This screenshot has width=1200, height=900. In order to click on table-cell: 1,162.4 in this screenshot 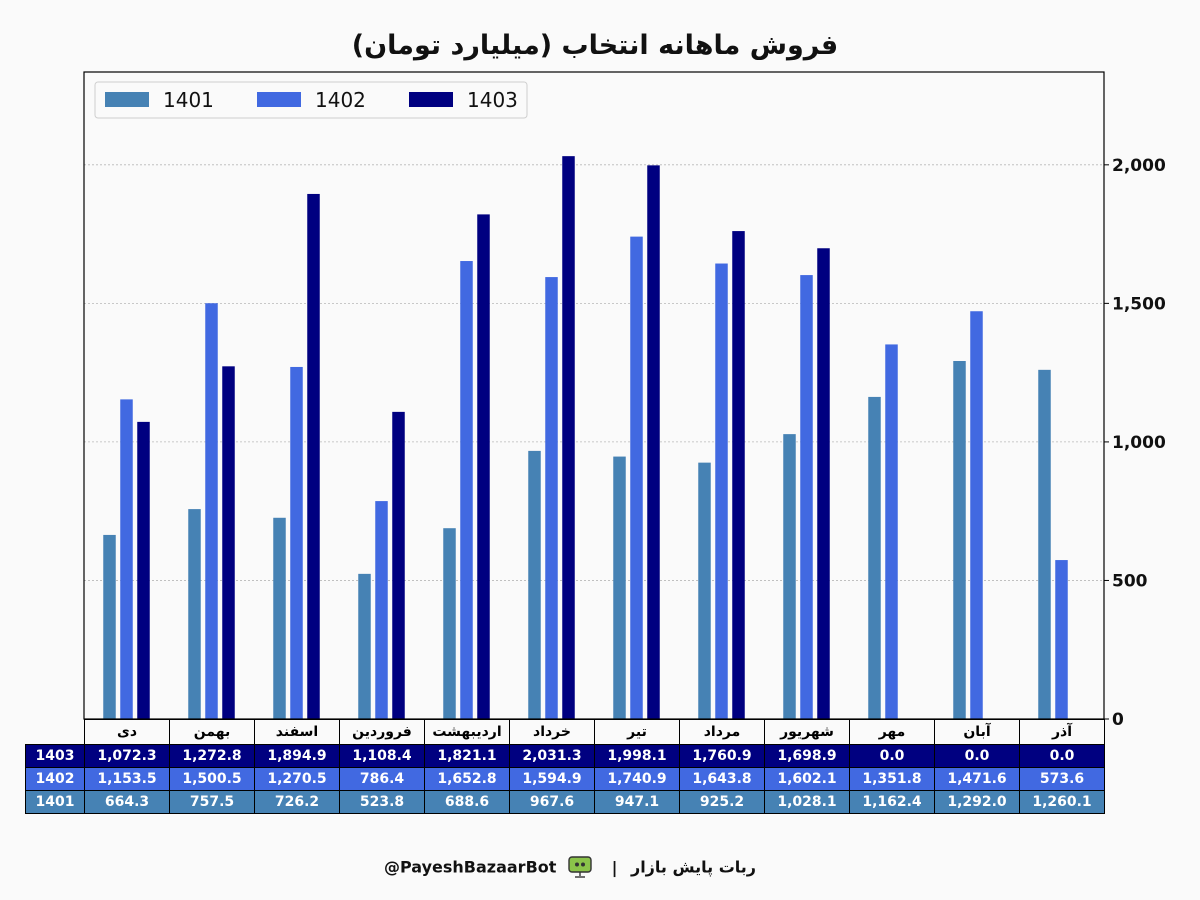, I will do `click(892, 802)`.